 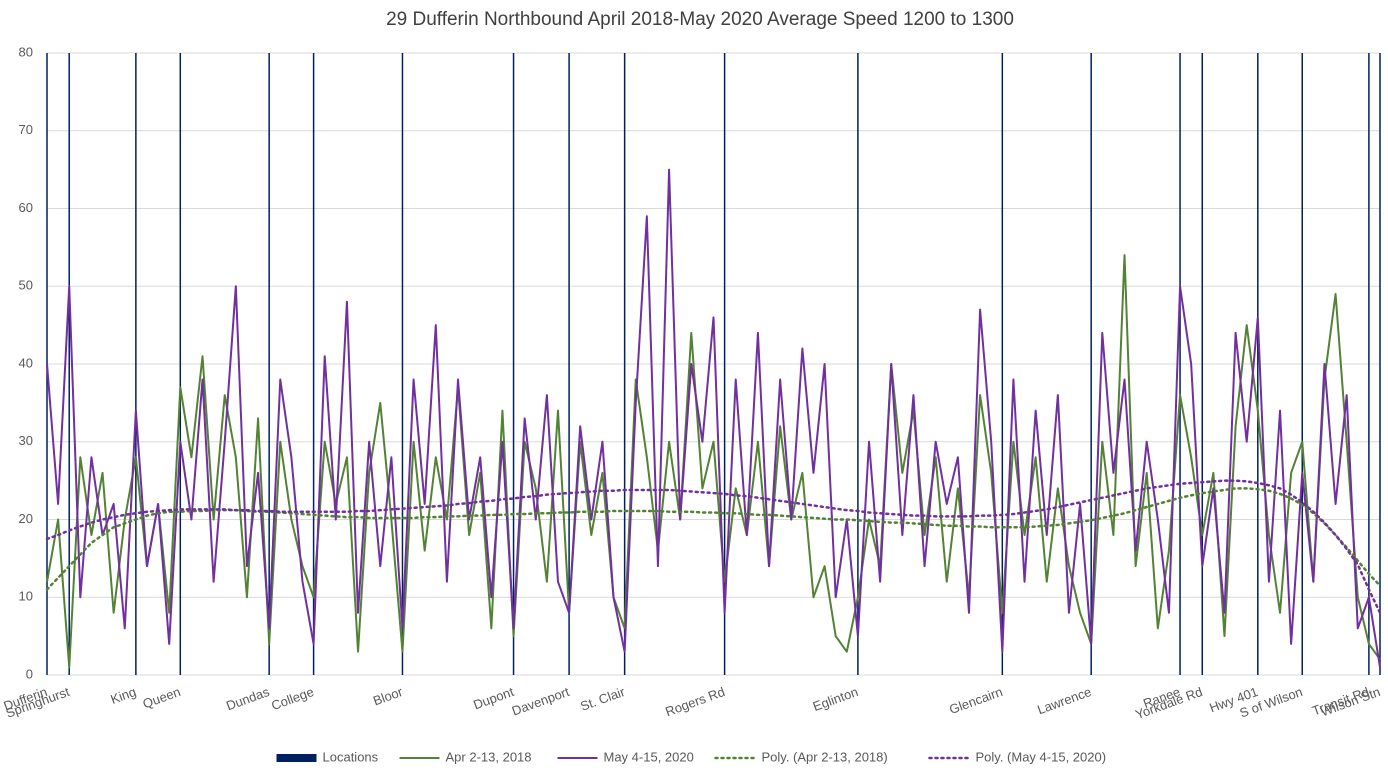 What do you see at coordinates (1064, 700) in the screenshot?
I see `x-tick-label: Lawrence` at bounding box center [1064, 700].